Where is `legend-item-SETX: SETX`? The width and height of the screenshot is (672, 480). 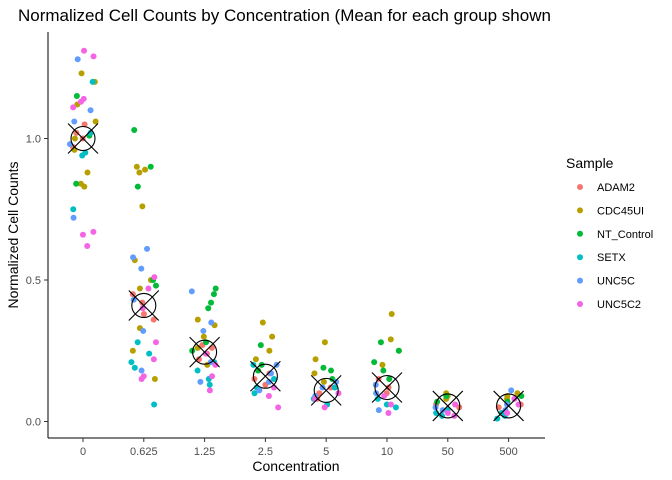 legend-item-SETX: SETX is located at coordinates (601, 258).